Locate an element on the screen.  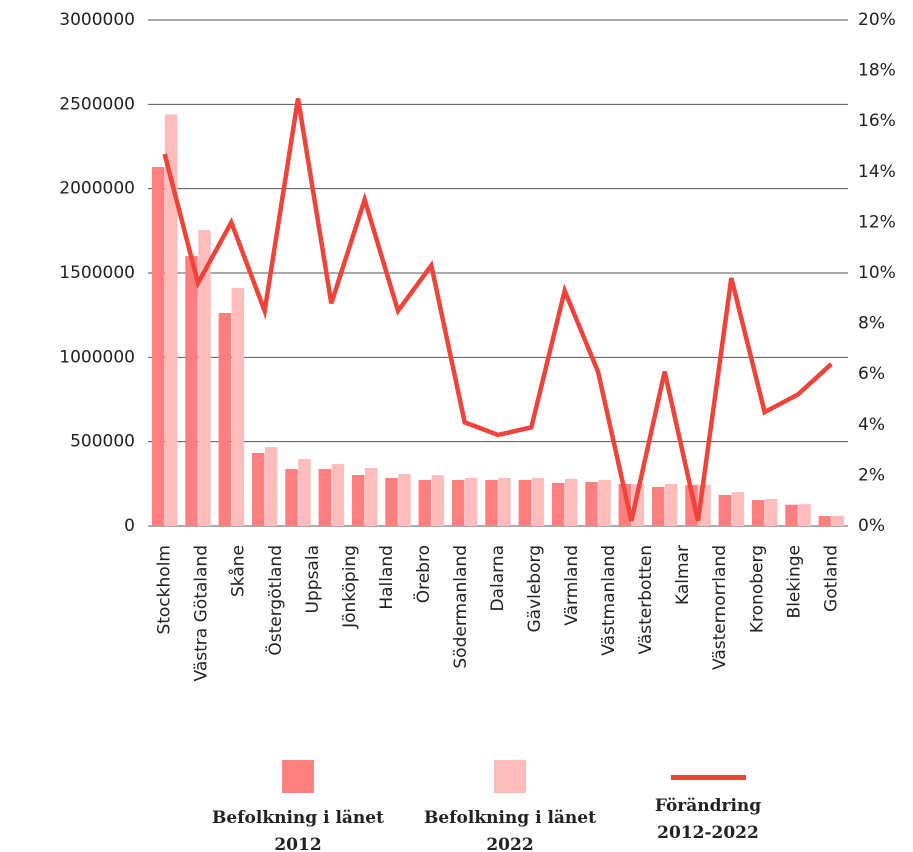
y2-tick-label: 18% is located at coordinates (877, 71).